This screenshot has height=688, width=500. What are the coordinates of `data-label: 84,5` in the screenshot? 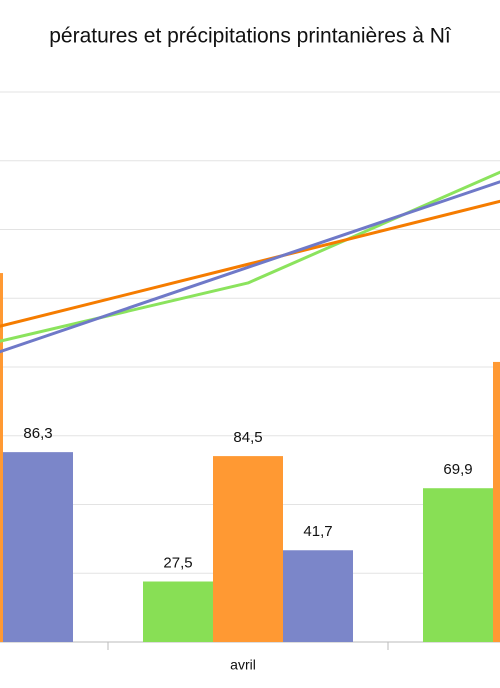 It's located at (247, 437).